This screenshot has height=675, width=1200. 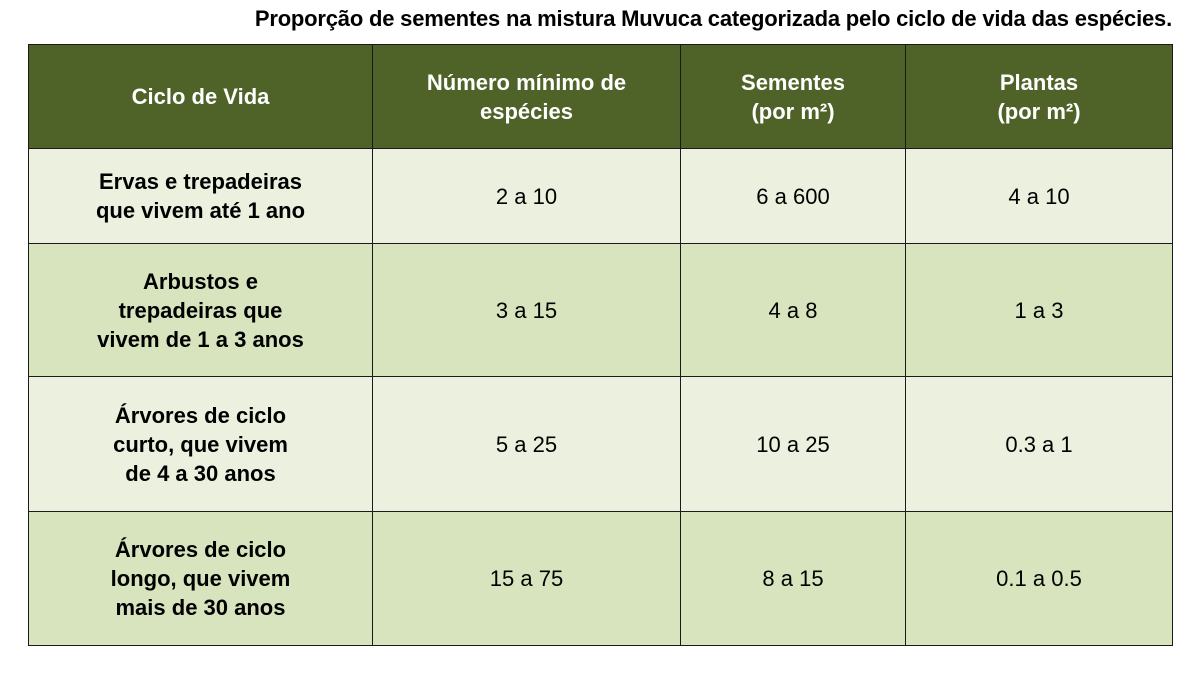 I want to click on header-text: Número mínimo de, so click(x=526, y=82).